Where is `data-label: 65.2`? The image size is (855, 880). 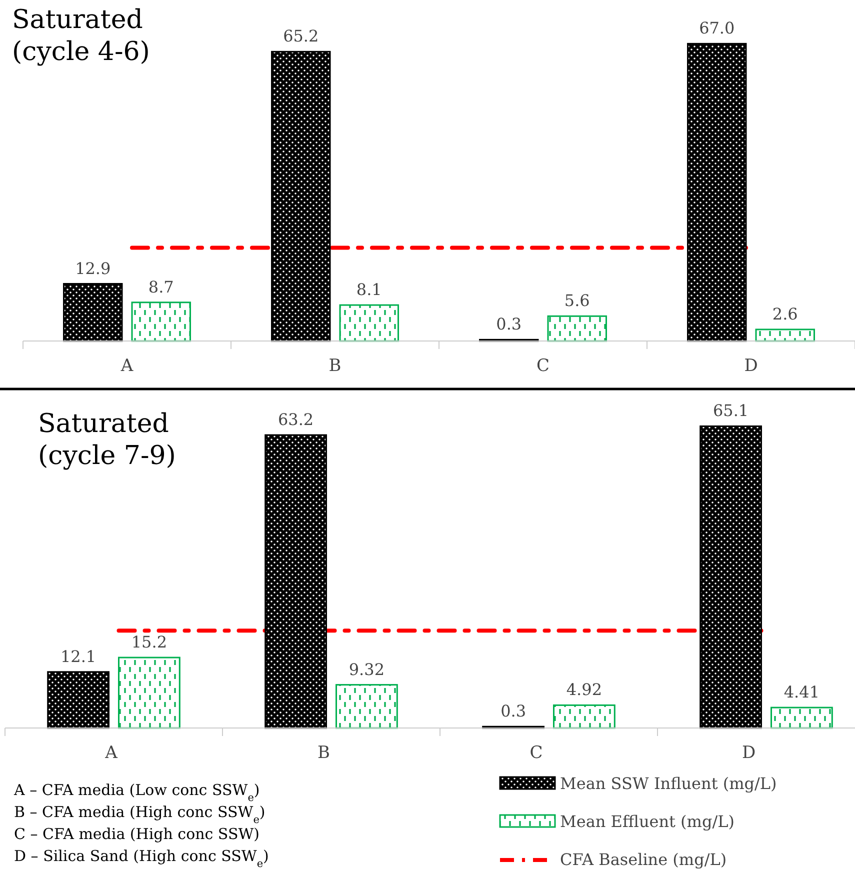 data-label: 65.2 is located at coordinates (301, 36).